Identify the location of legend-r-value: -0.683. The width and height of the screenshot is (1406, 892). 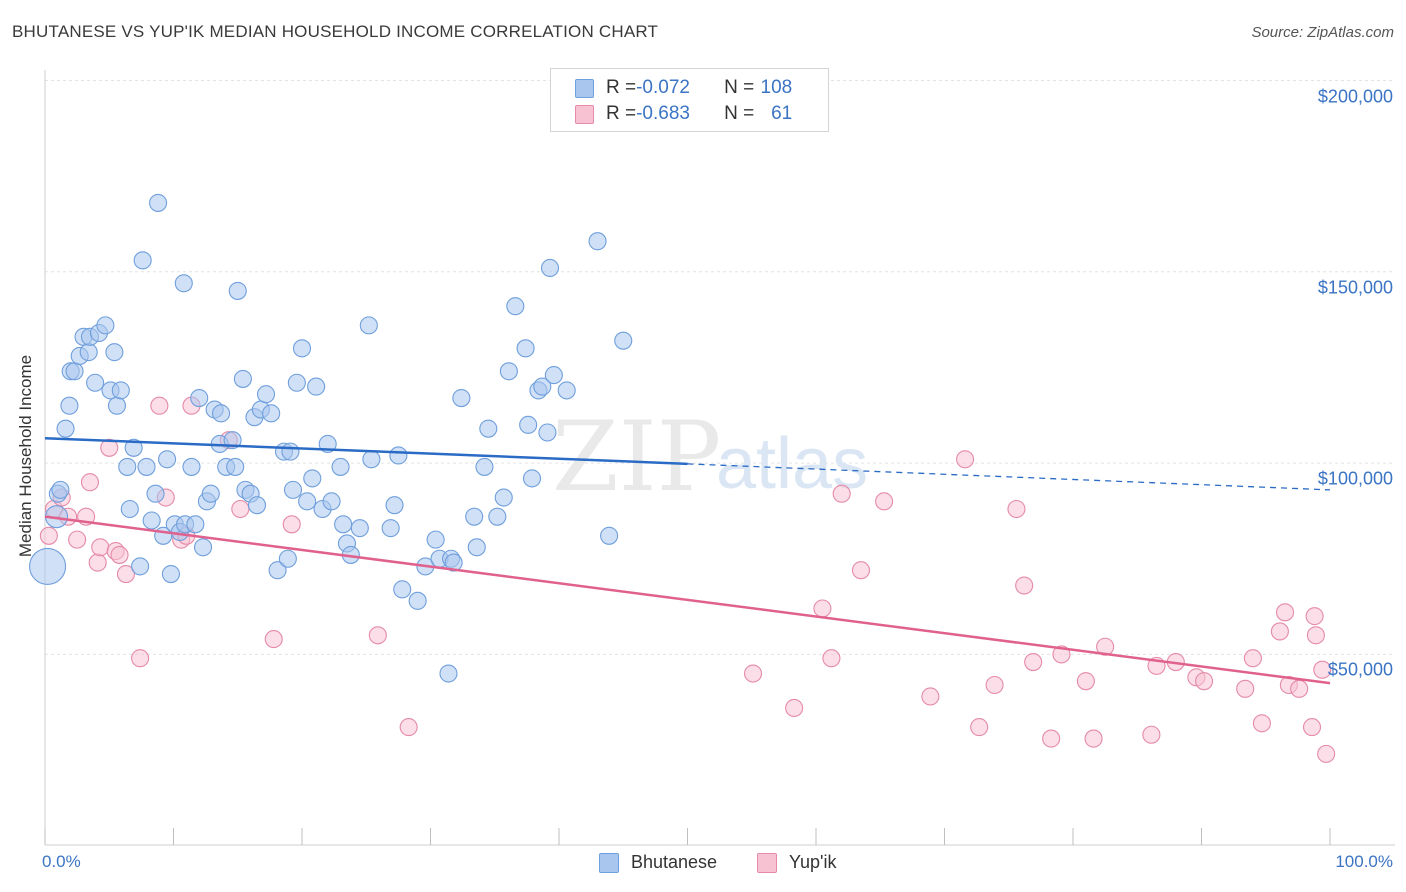
(663, 113).